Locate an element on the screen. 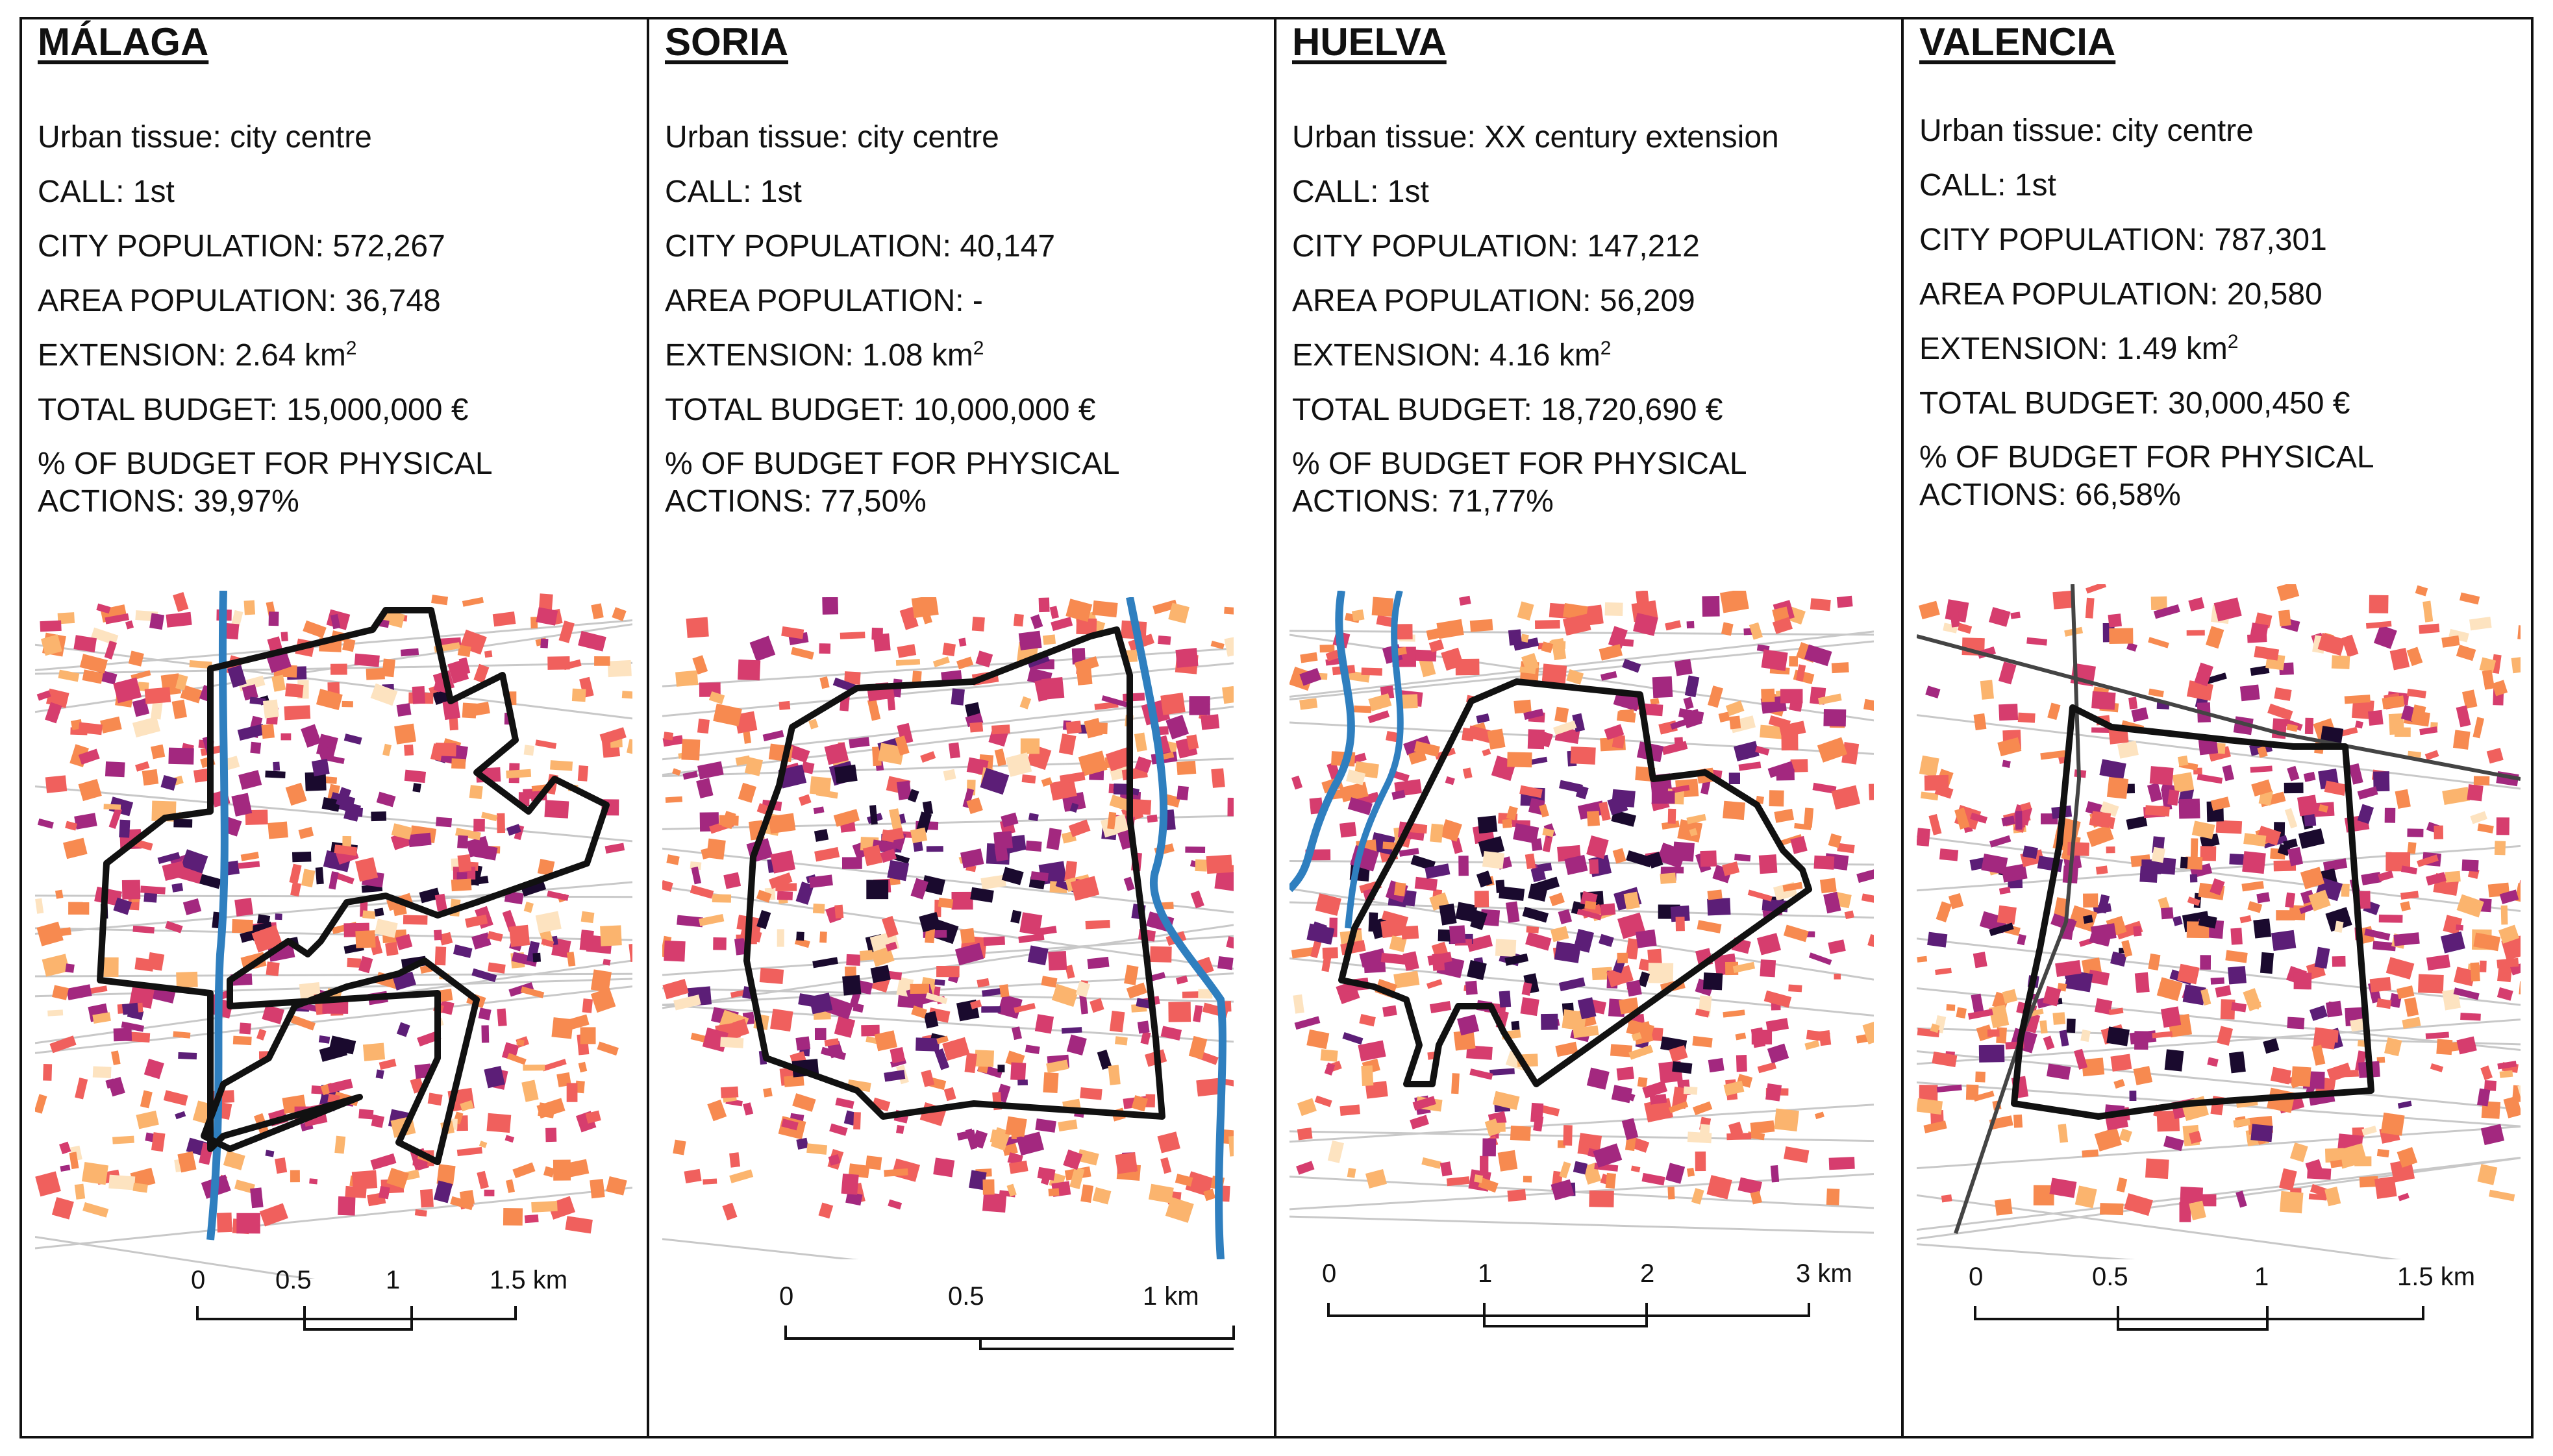 Image resolution: width=2553 pixels, height=1456 pixels. city-title: VALENCIA is located at coordinates (2018, 42).